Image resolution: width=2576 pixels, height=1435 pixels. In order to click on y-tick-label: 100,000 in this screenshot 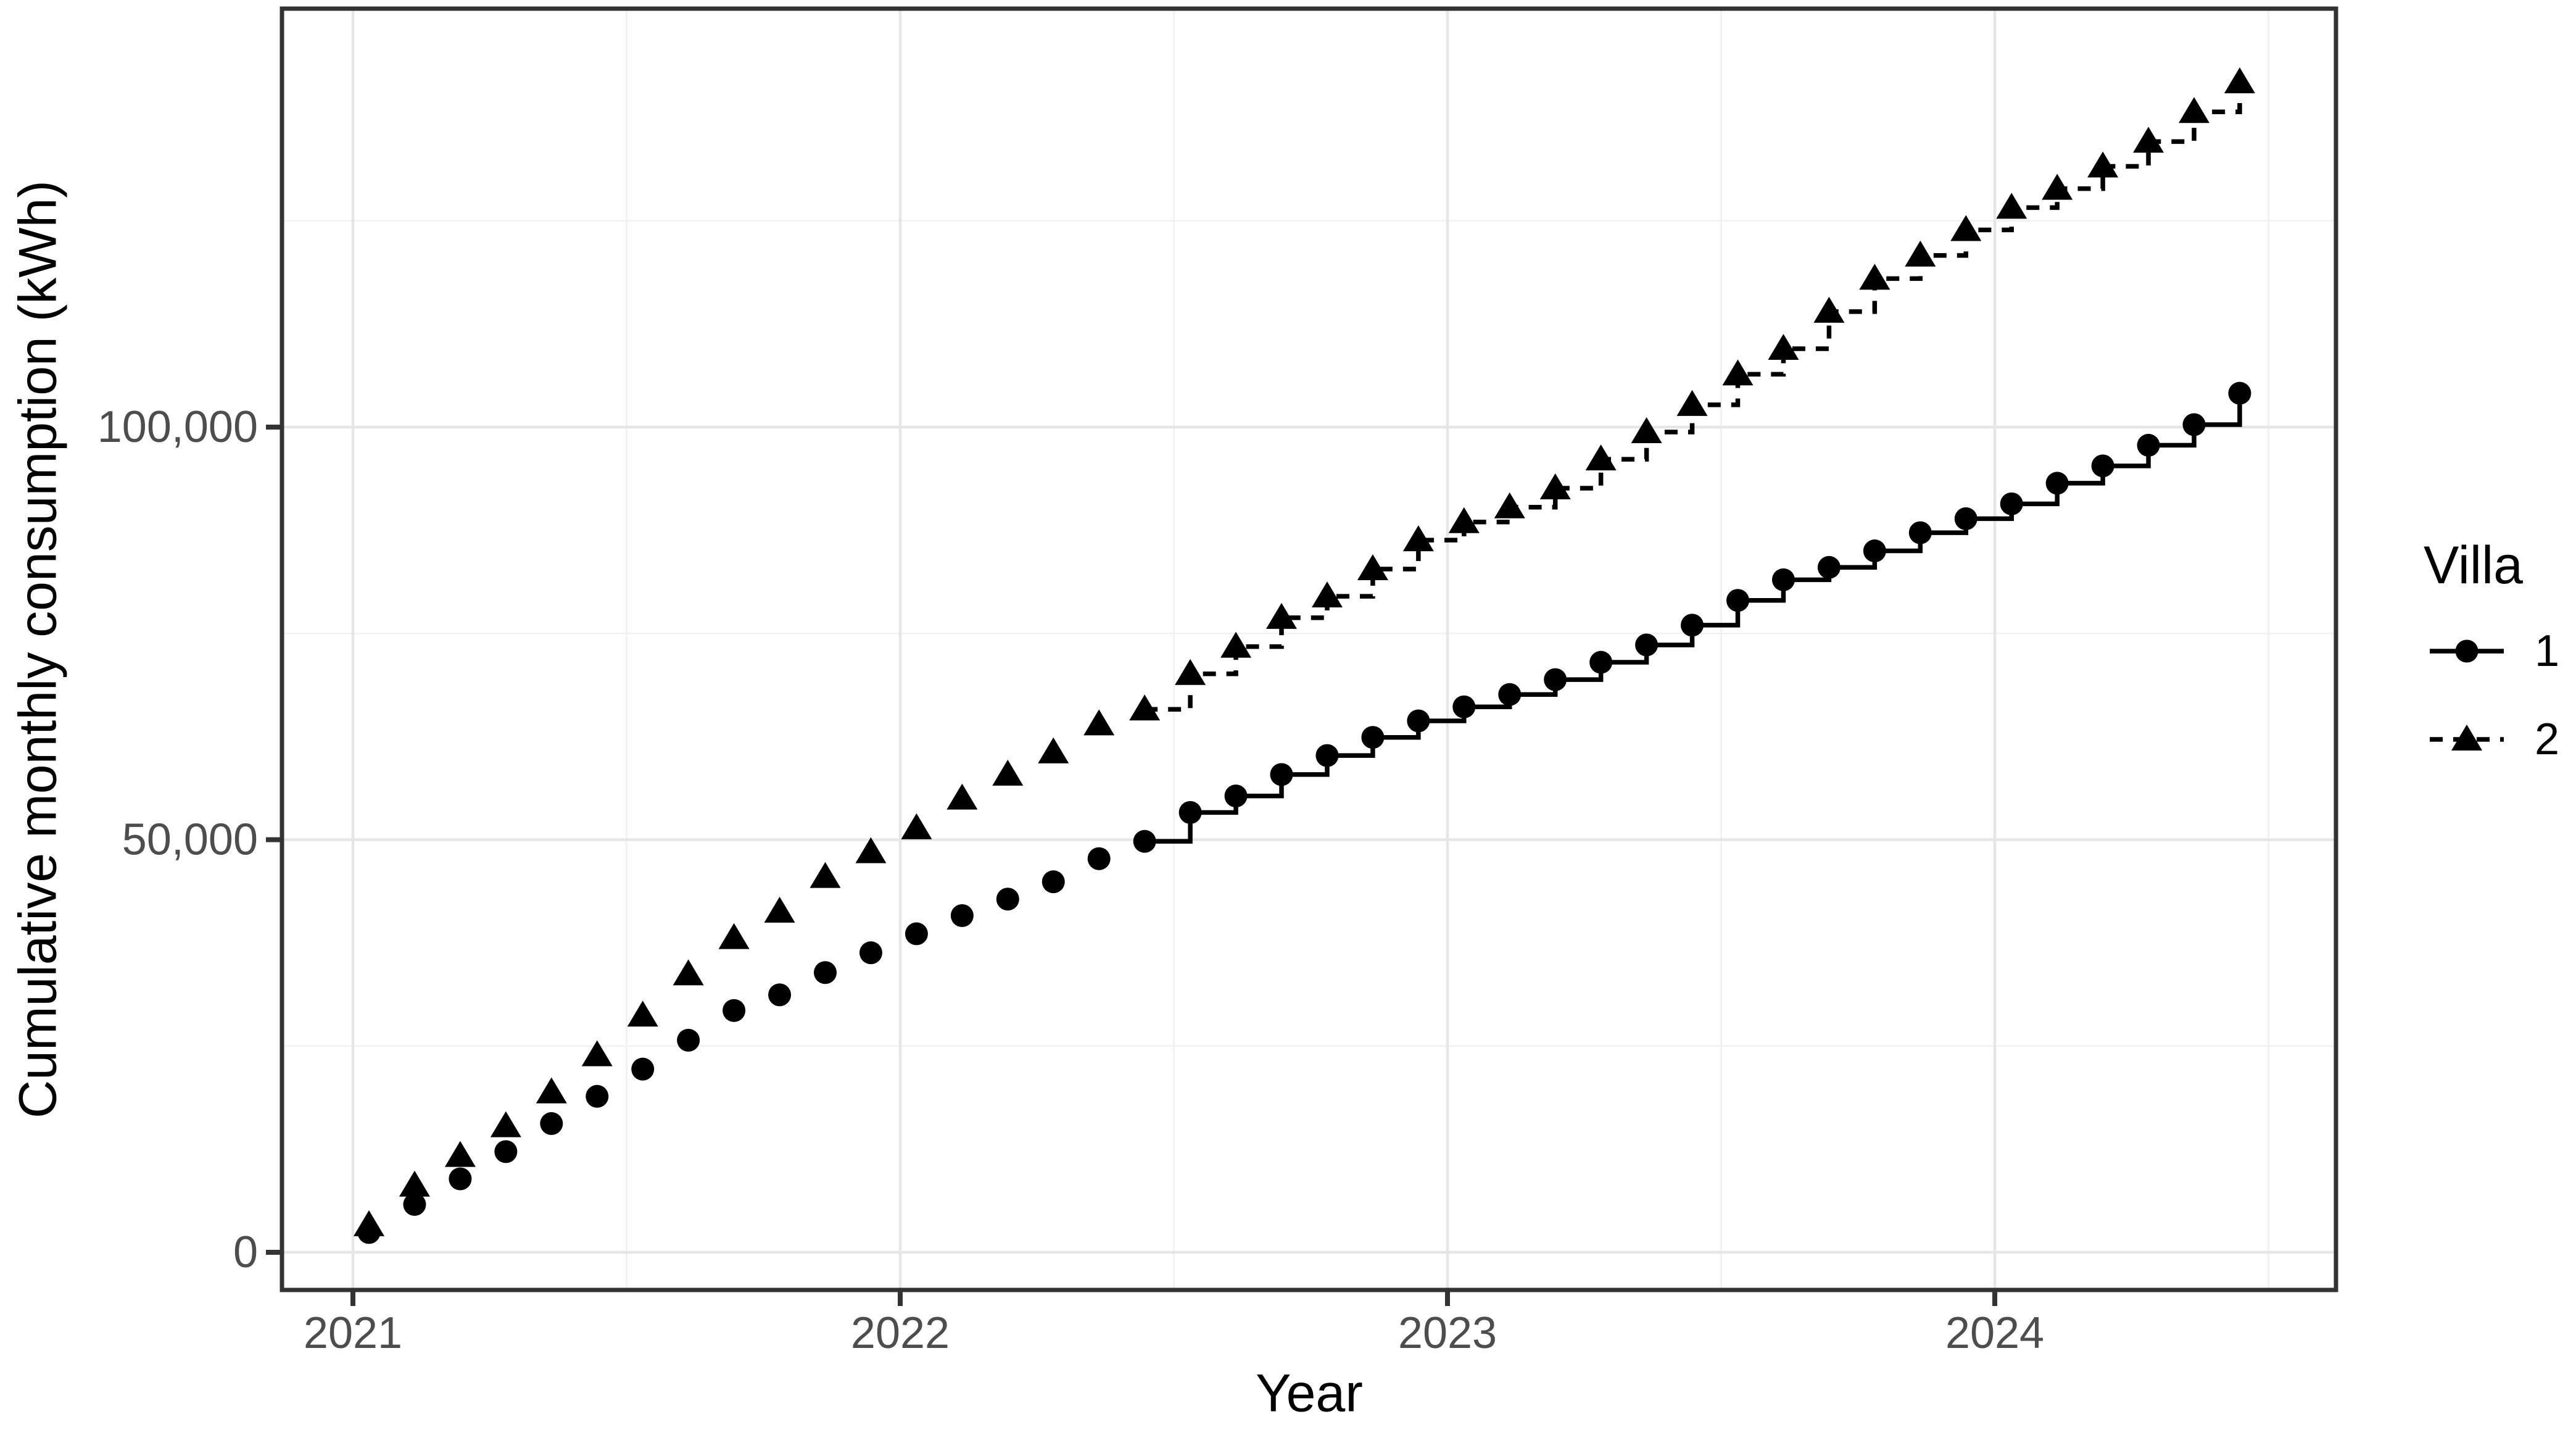, I will do `click(178, 427)`.